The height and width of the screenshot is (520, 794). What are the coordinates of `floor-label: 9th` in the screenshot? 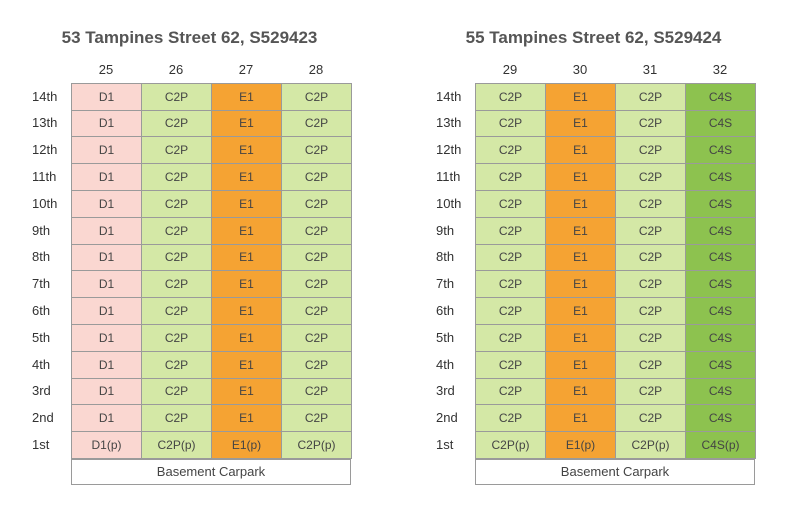 It's located at (445, 230).